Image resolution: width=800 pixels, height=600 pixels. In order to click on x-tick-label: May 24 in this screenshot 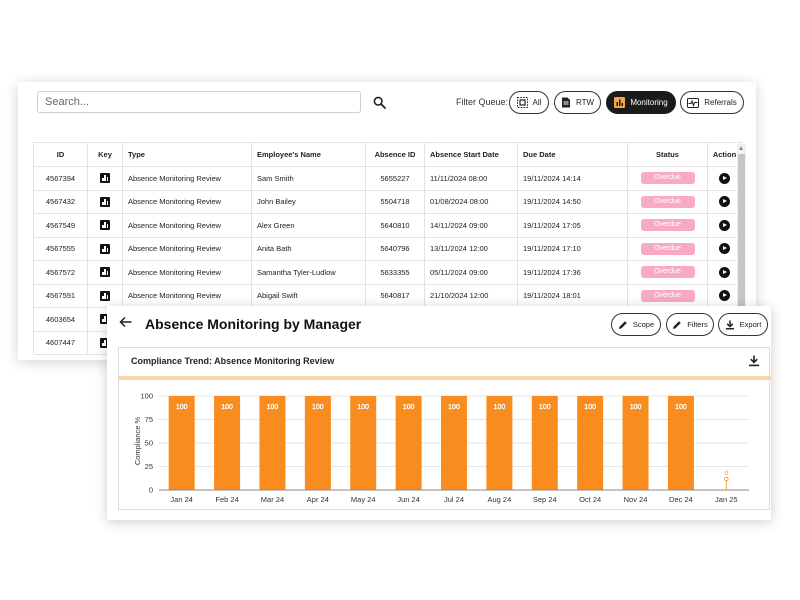, I will do `click(363, 499)`.